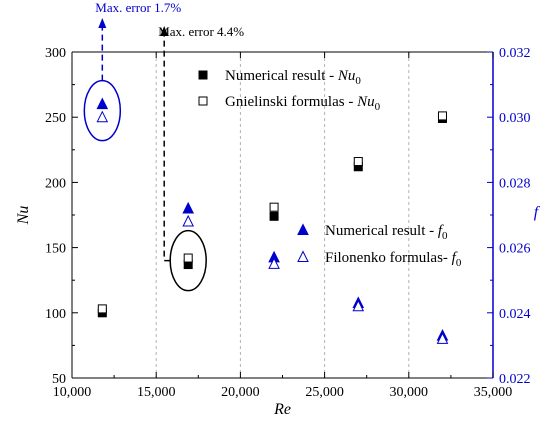  Describe the element at coordinates (55, 249) in the screenshot. I see `y-left-tick-label: 150` at that location.